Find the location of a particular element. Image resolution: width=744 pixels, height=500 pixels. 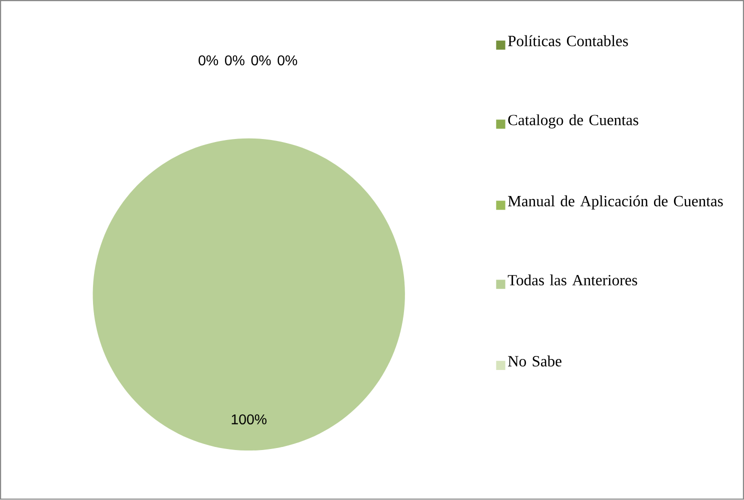

legend-label: Todas las Anteriores is located at coordinates (573, 280).